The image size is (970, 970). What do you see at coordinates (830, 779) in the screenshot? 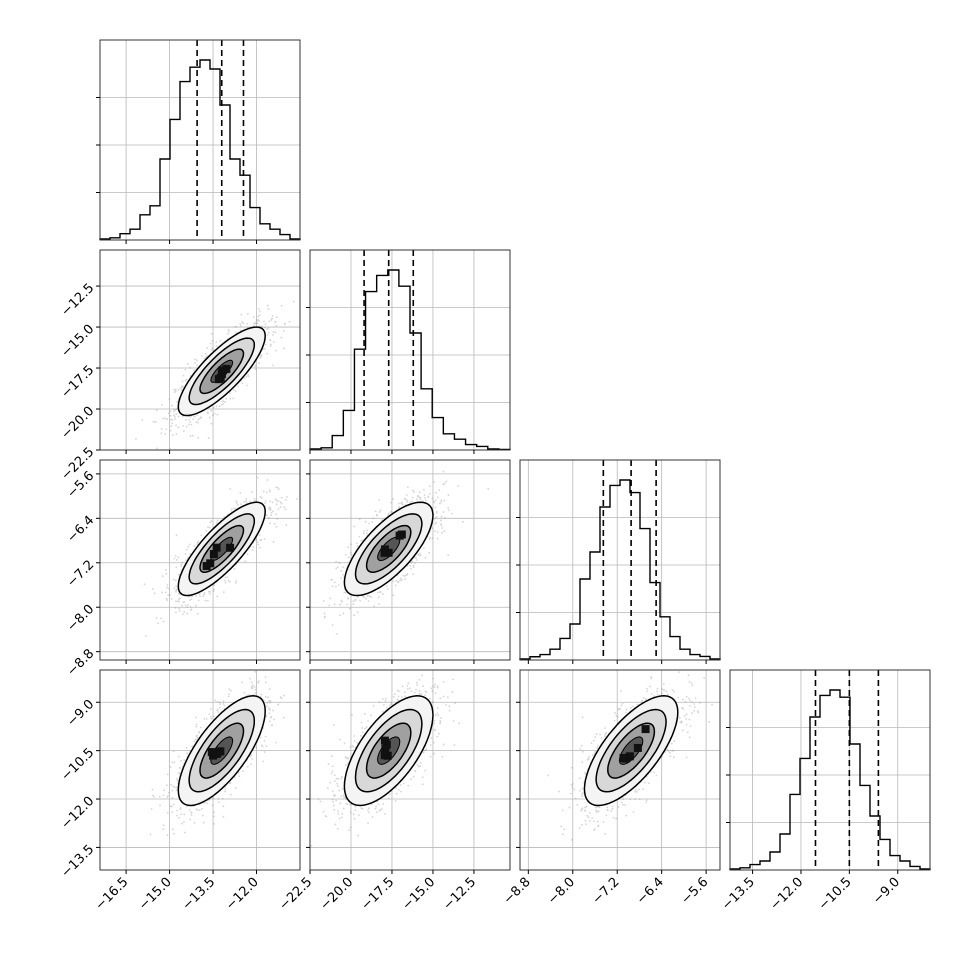
I see `histogram-step` at bounding box center [830, 779].